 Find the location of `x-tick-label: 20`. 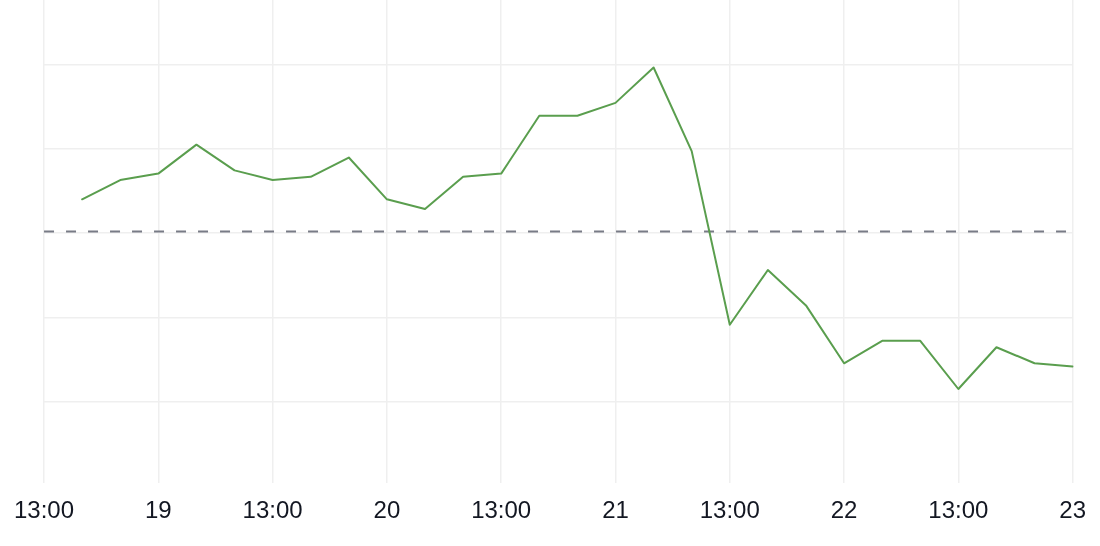

x-tick-label: 20 is located at coordinates (387, 510).